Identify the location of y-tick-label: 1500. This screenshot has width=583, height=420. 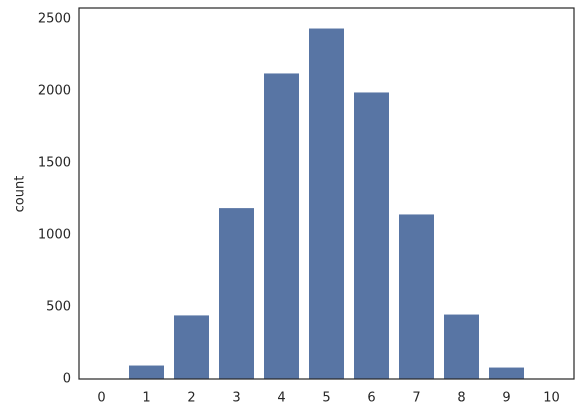
(54, 162).